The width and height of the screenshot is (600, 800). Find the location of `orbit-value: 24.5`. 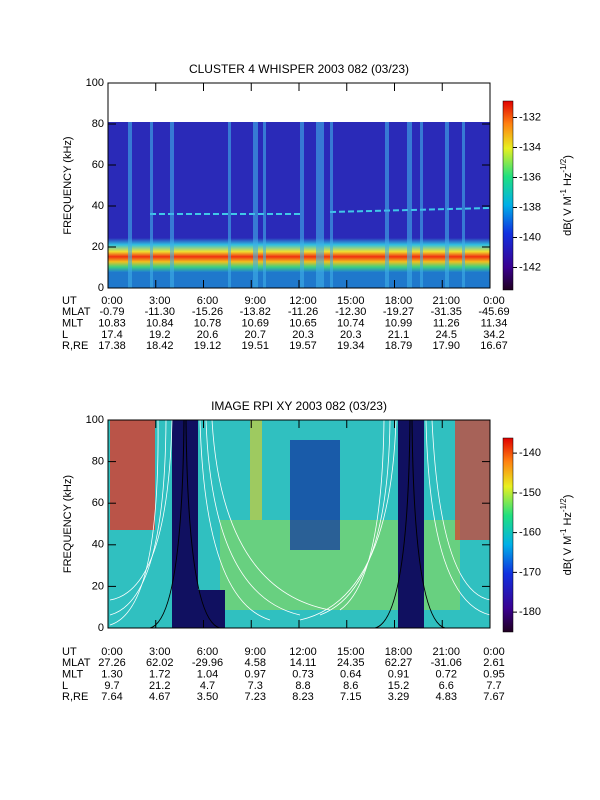

orbit-value: 24.5 is located at coordinates (446, 335).